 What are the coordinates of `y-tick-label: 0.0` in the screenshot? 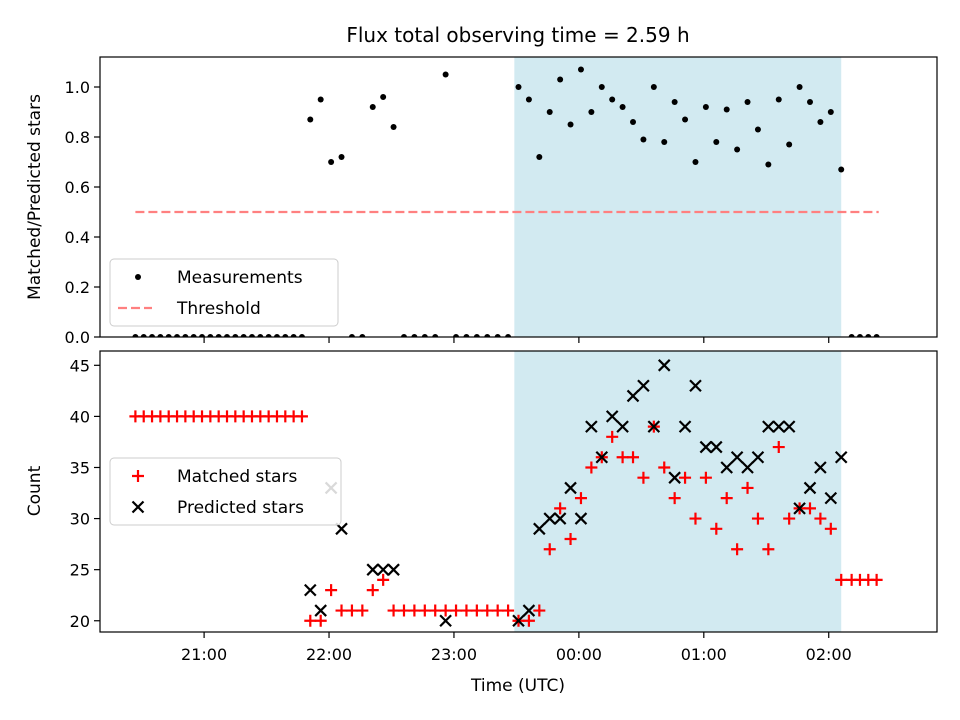 It's located at (77, 337).